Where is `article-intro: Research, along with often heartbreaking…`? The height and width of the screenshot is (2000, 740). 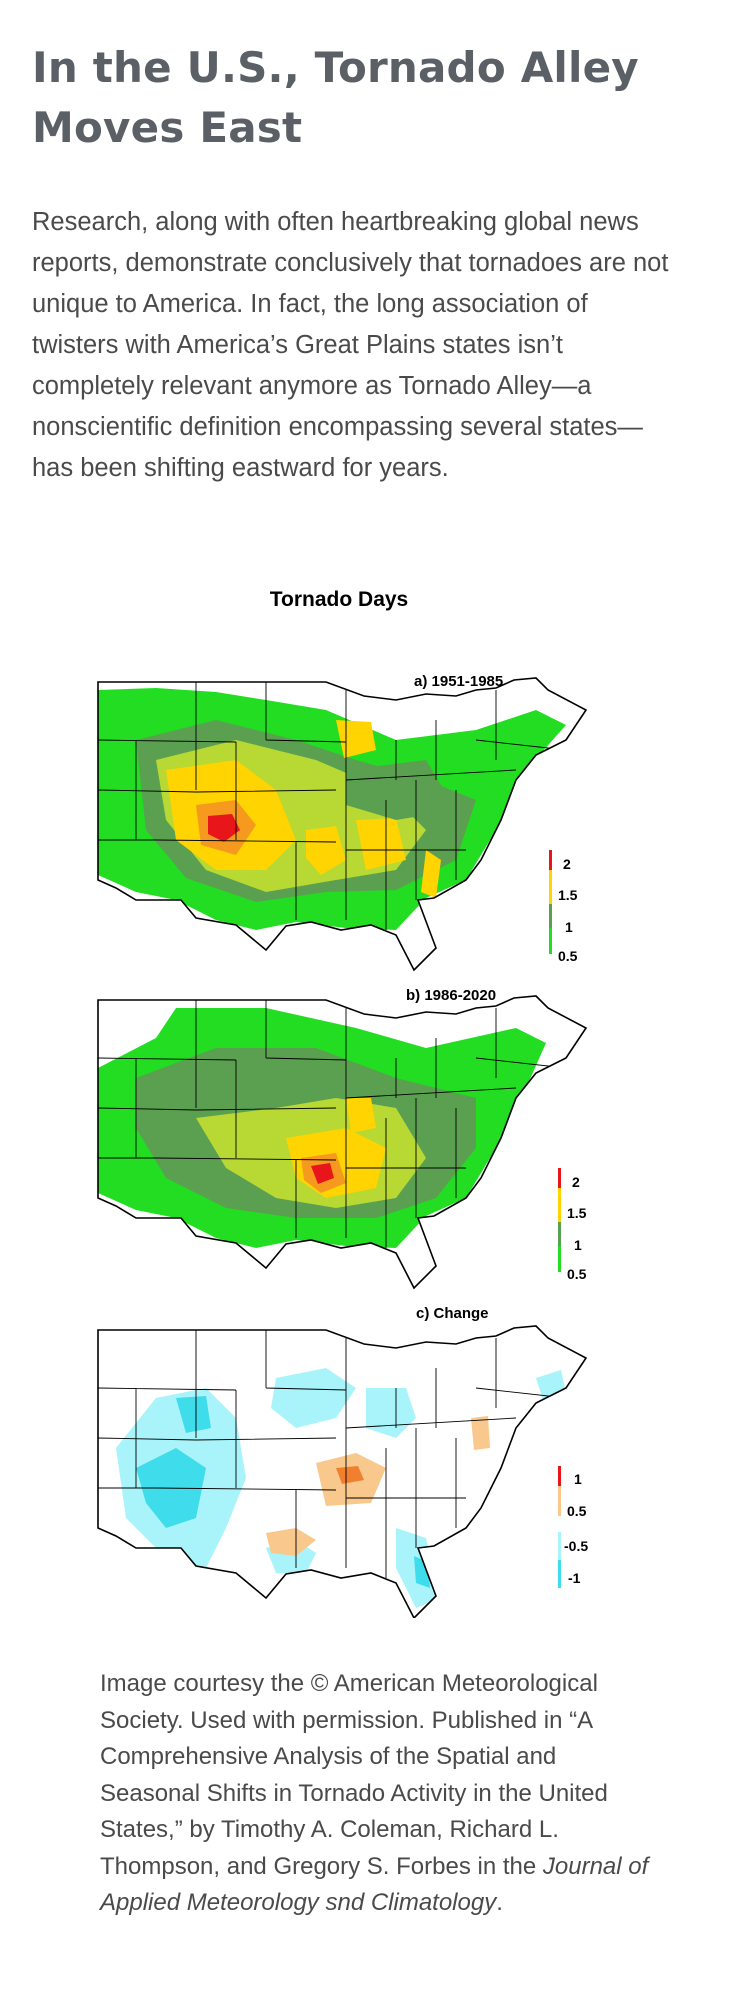
article-intro: Research, along with often heartbreaking… is located at coordinates (350, 345).